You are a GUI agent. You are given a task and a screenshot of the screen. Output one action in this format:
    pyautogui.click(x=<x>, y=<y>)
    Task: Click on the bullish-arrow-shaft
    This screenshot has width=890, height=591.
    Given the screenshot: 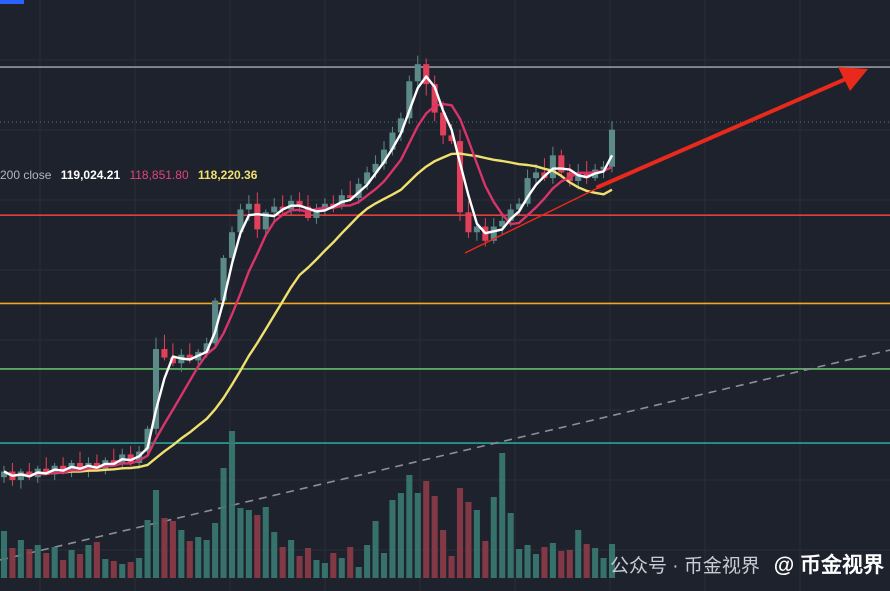 What is the action you would take?
    pyautogui.click(x=723, y=132)
    